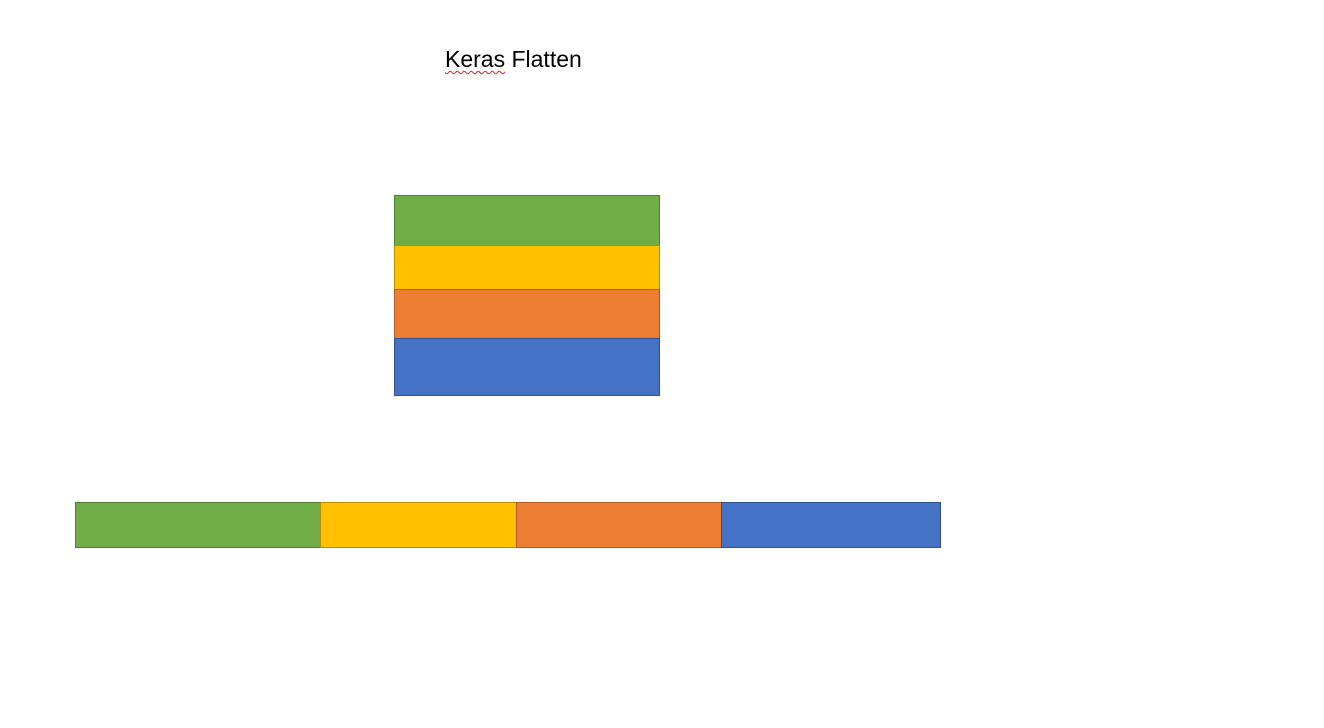 This screenshot has height=728, width=1324. I want to click on diagram-title: Keras Flatten, so click(513, 59).